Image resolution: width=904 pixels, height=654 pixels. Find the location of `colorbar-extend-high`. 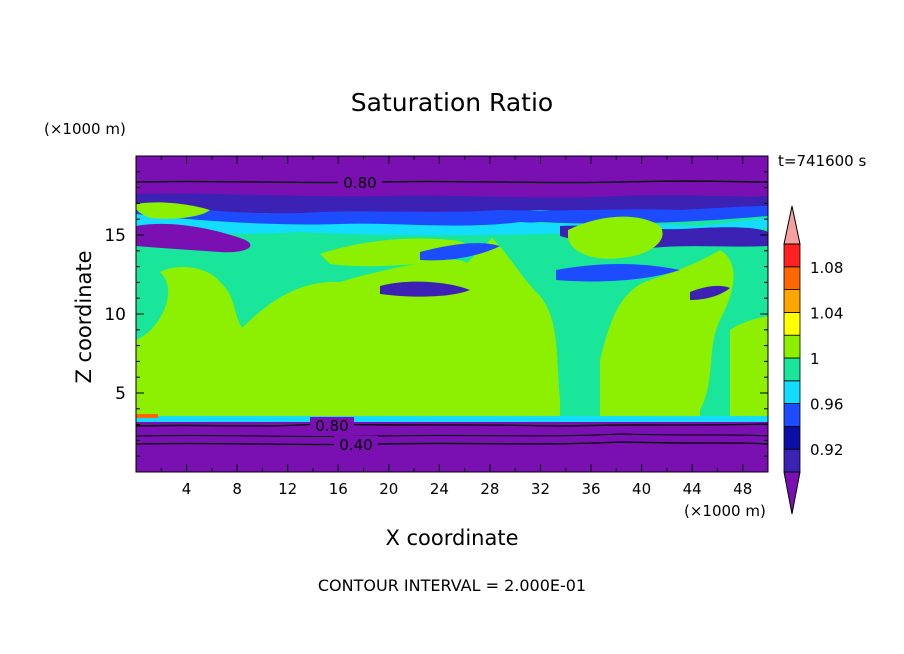

colorbar-extend-high is located at coordinates (792, 225).